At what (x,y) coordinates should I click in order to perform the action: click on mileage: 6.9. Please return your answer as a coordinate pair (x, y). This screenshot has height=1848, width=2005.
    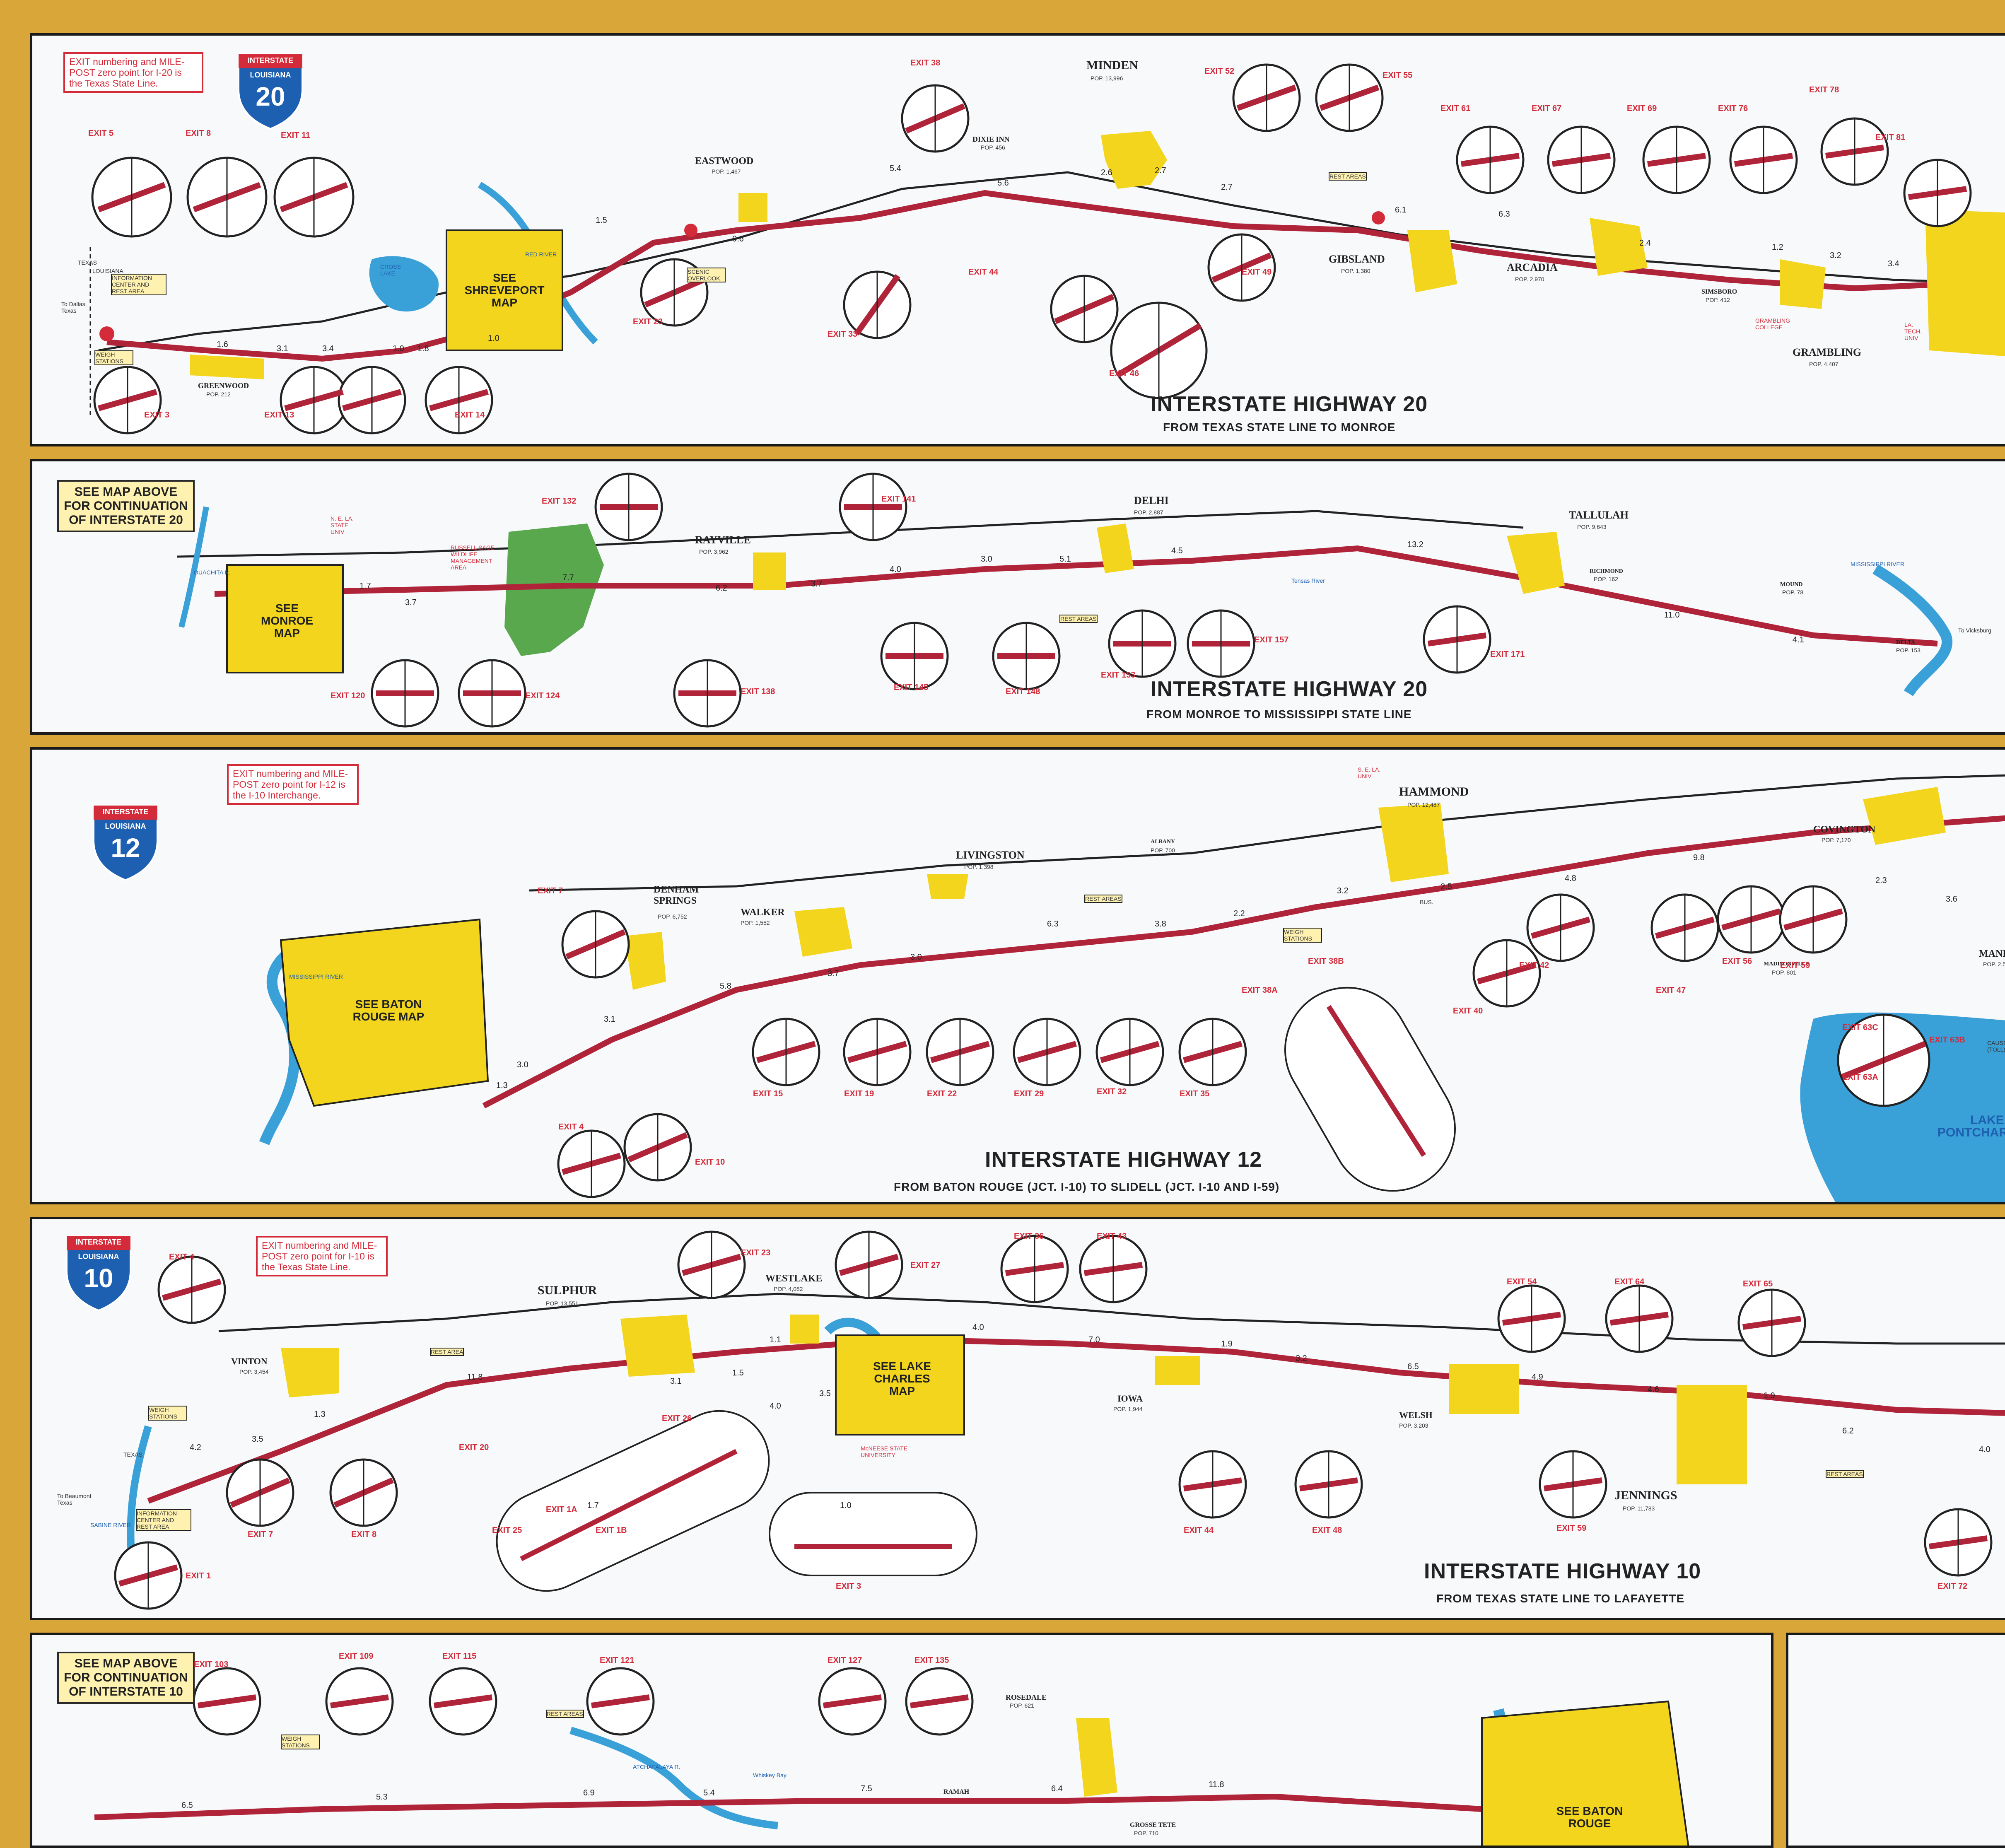
    Looking at the image, I should click on (589, 1792).